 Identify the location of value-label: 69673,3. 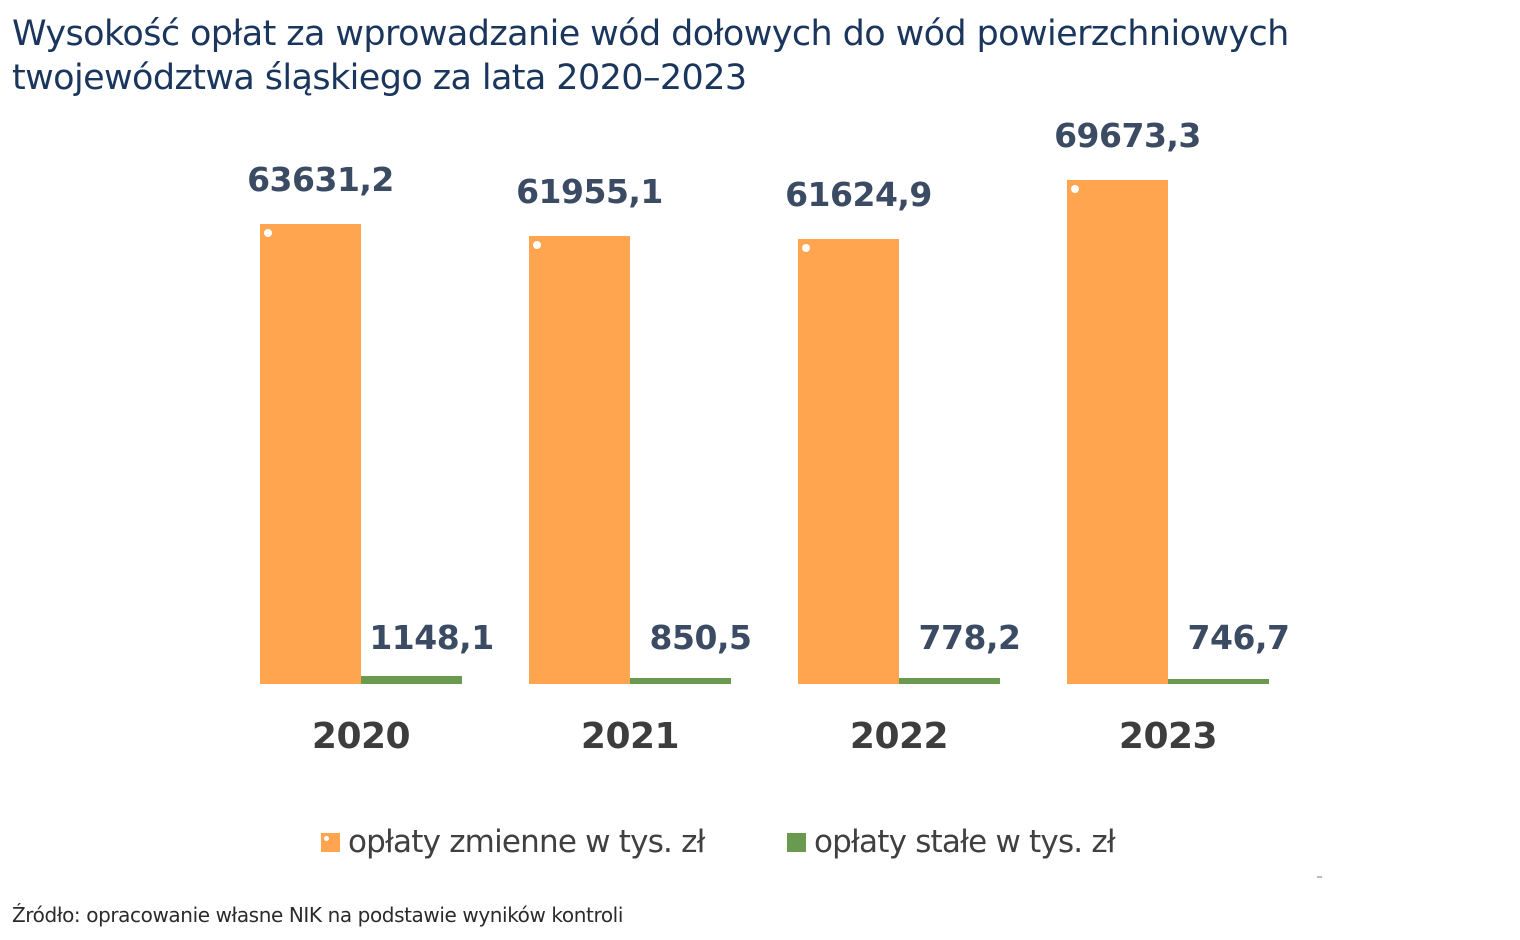
(1127, 135).